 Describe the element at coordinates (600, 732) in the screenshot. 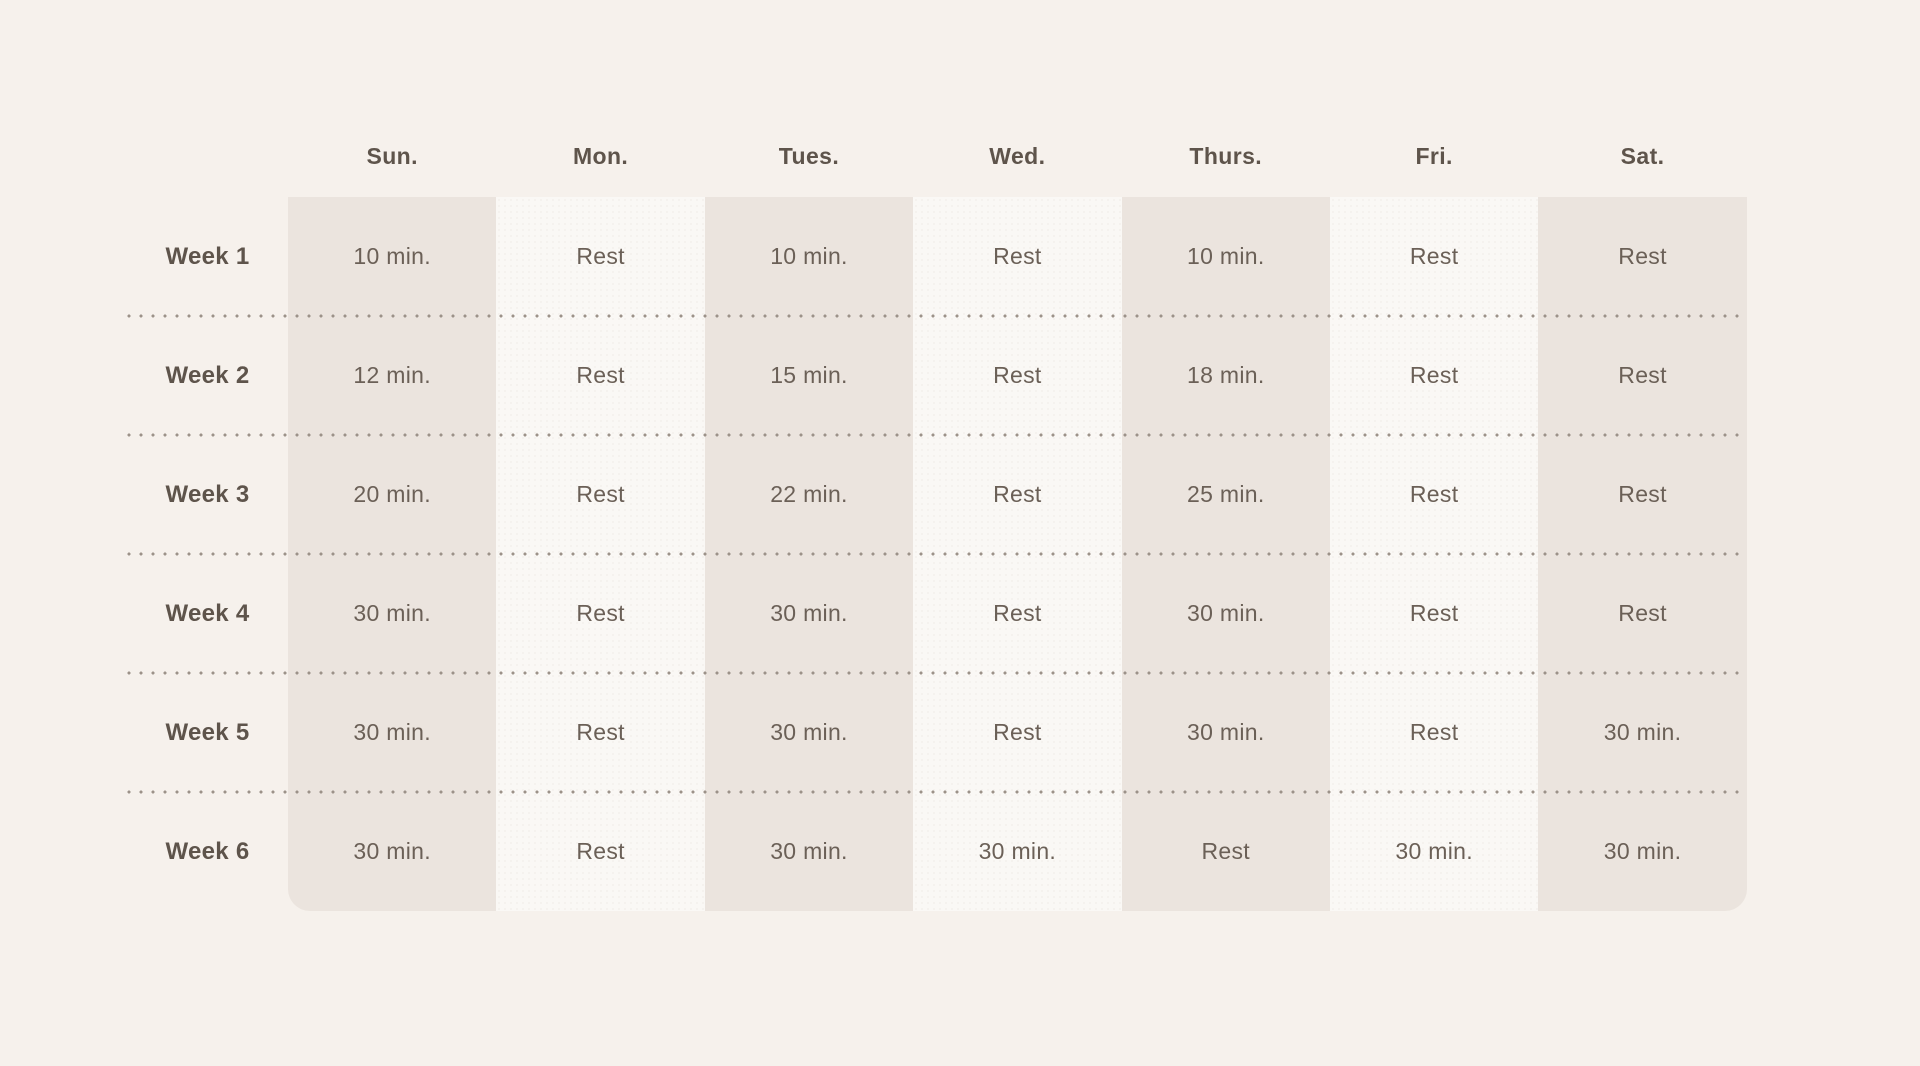

I see `schedule-cell-week5-mon: Rest` at that location.